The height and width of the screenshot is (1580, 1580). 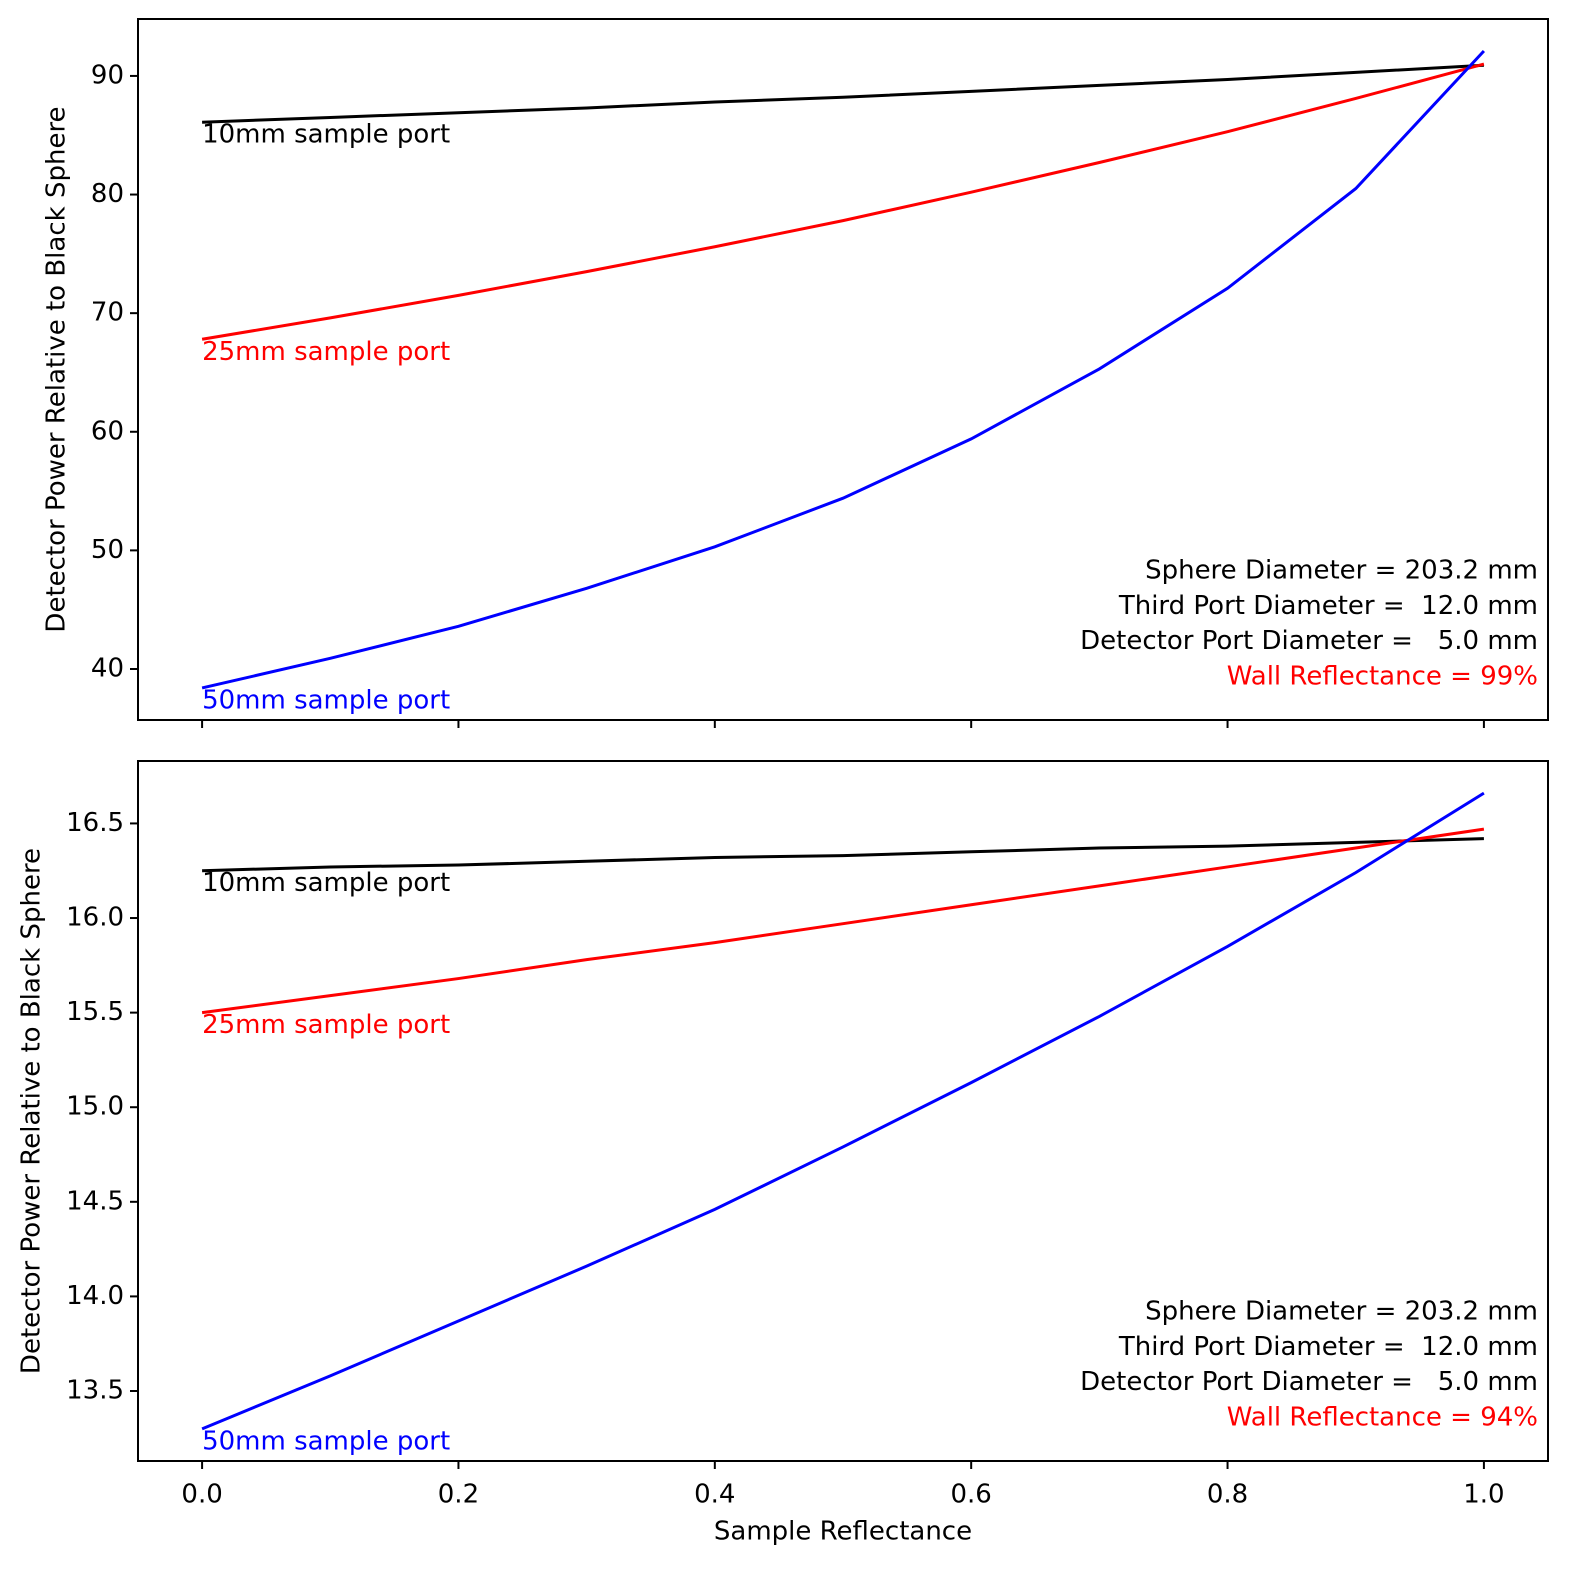 What do you see at coordinates (458, 1495) in the screenshot?
I see `x-tick-label: 0.2` at bounding box center [458, 1495].